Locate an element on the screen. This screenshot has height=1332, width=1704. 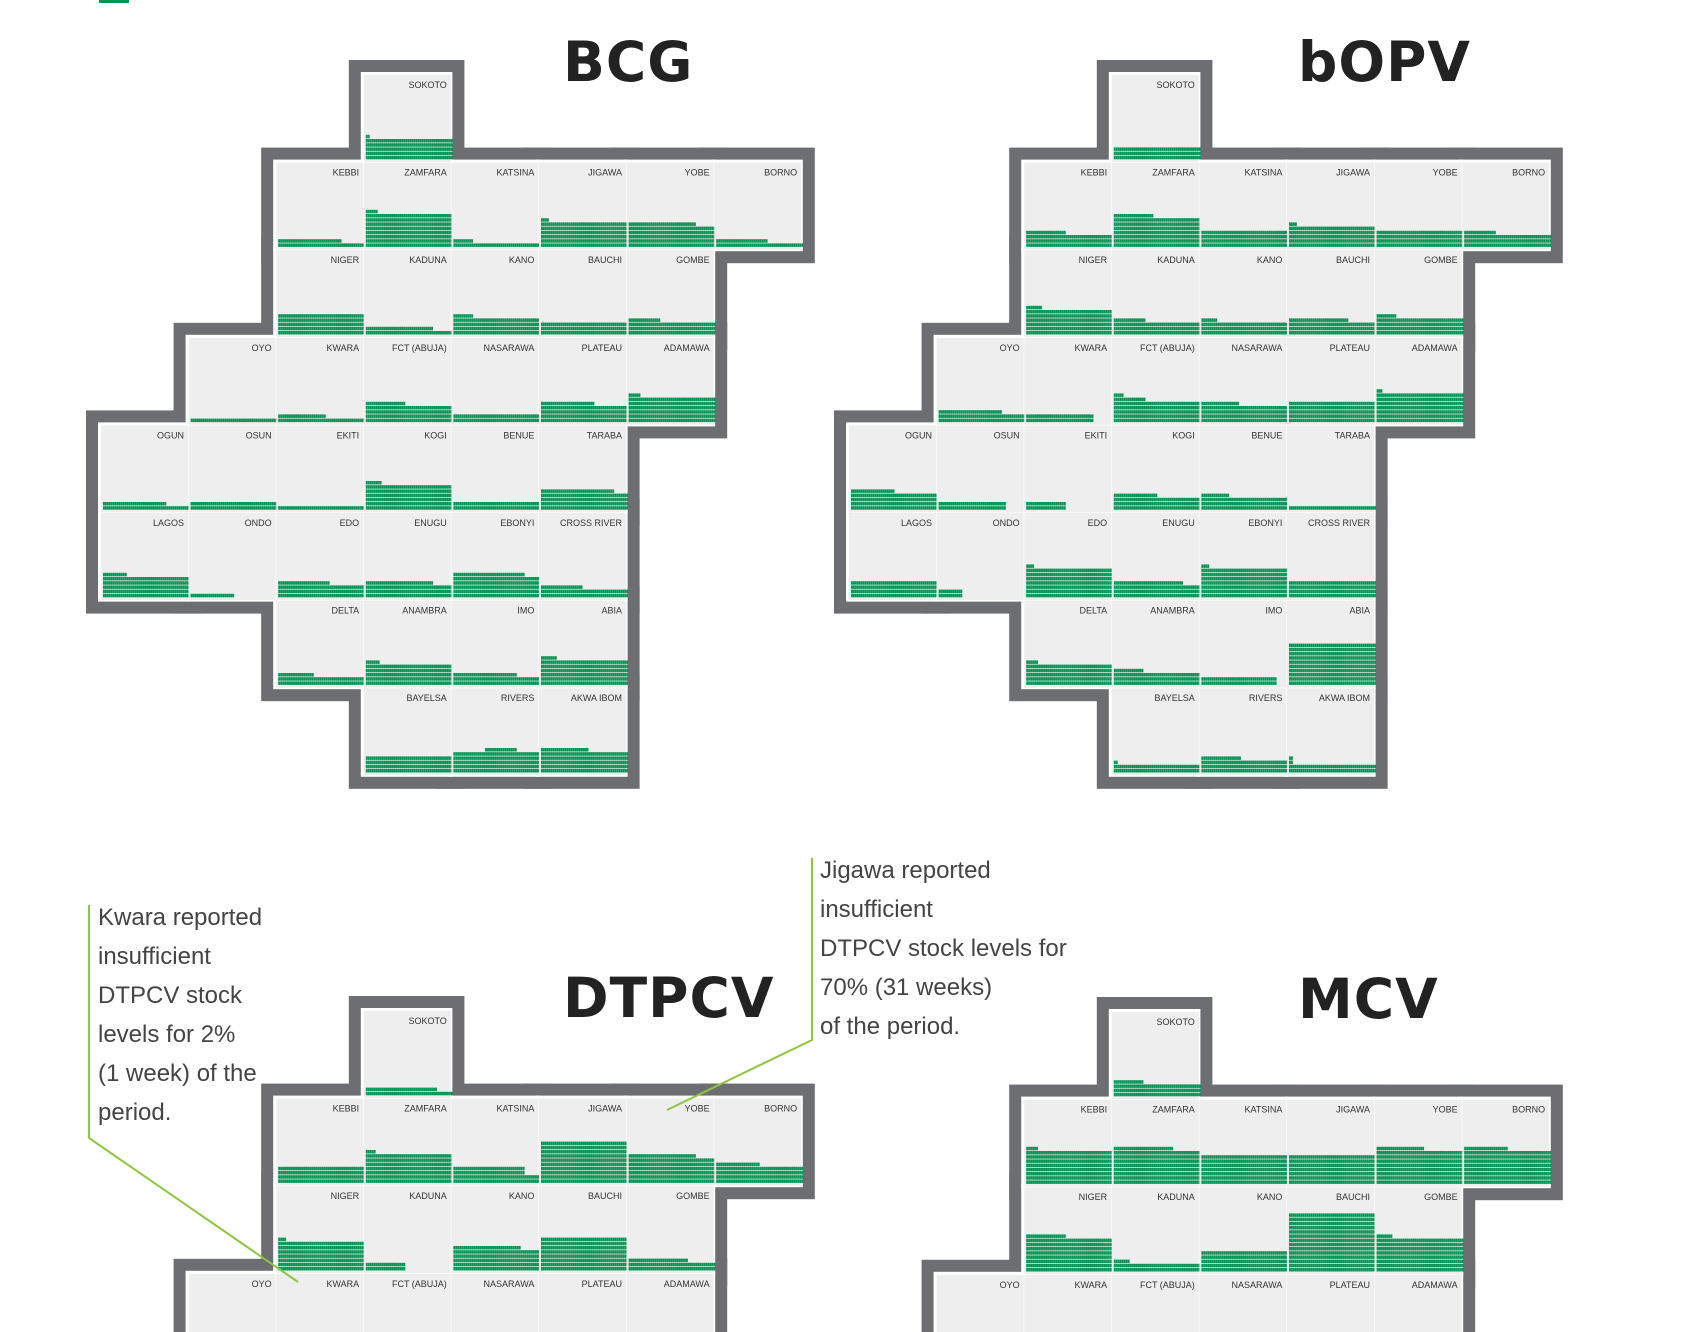
annotation-line: period. is located at coordinates (180, 1112).